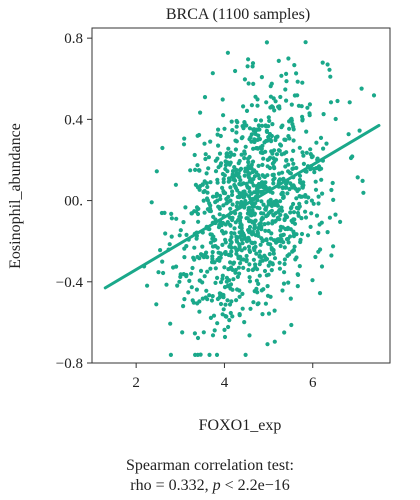 This screenshot has height=500, width=420. Describe the element at coordinates (240, 425) in the screenshot. I see `x-axis-label: FOXO1_exp` at that location.